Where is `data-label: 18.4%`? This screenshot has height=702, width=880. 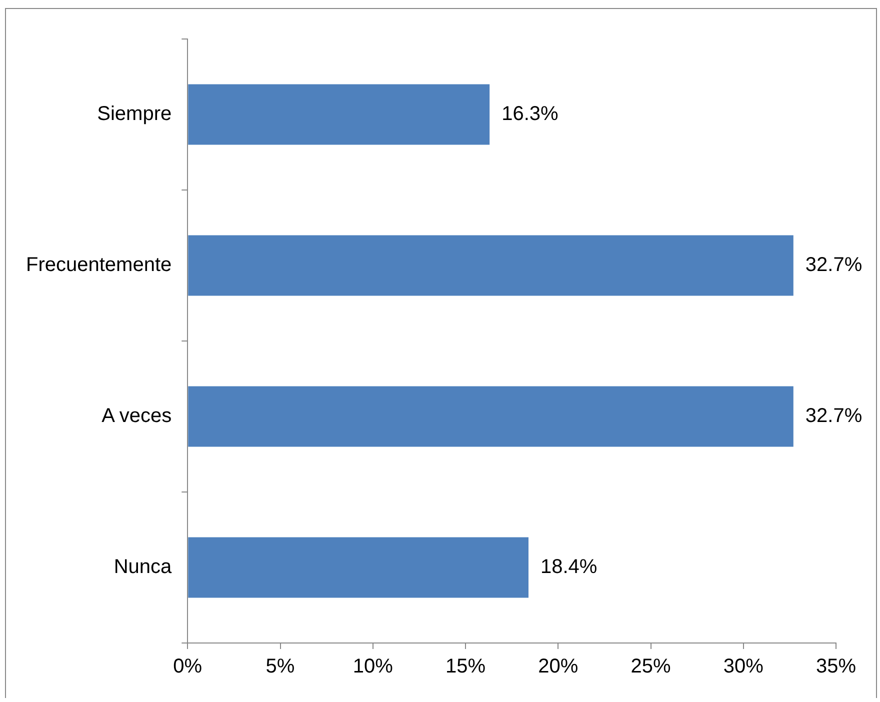 data-label: 18.4% is located at coordinates (569, 567).